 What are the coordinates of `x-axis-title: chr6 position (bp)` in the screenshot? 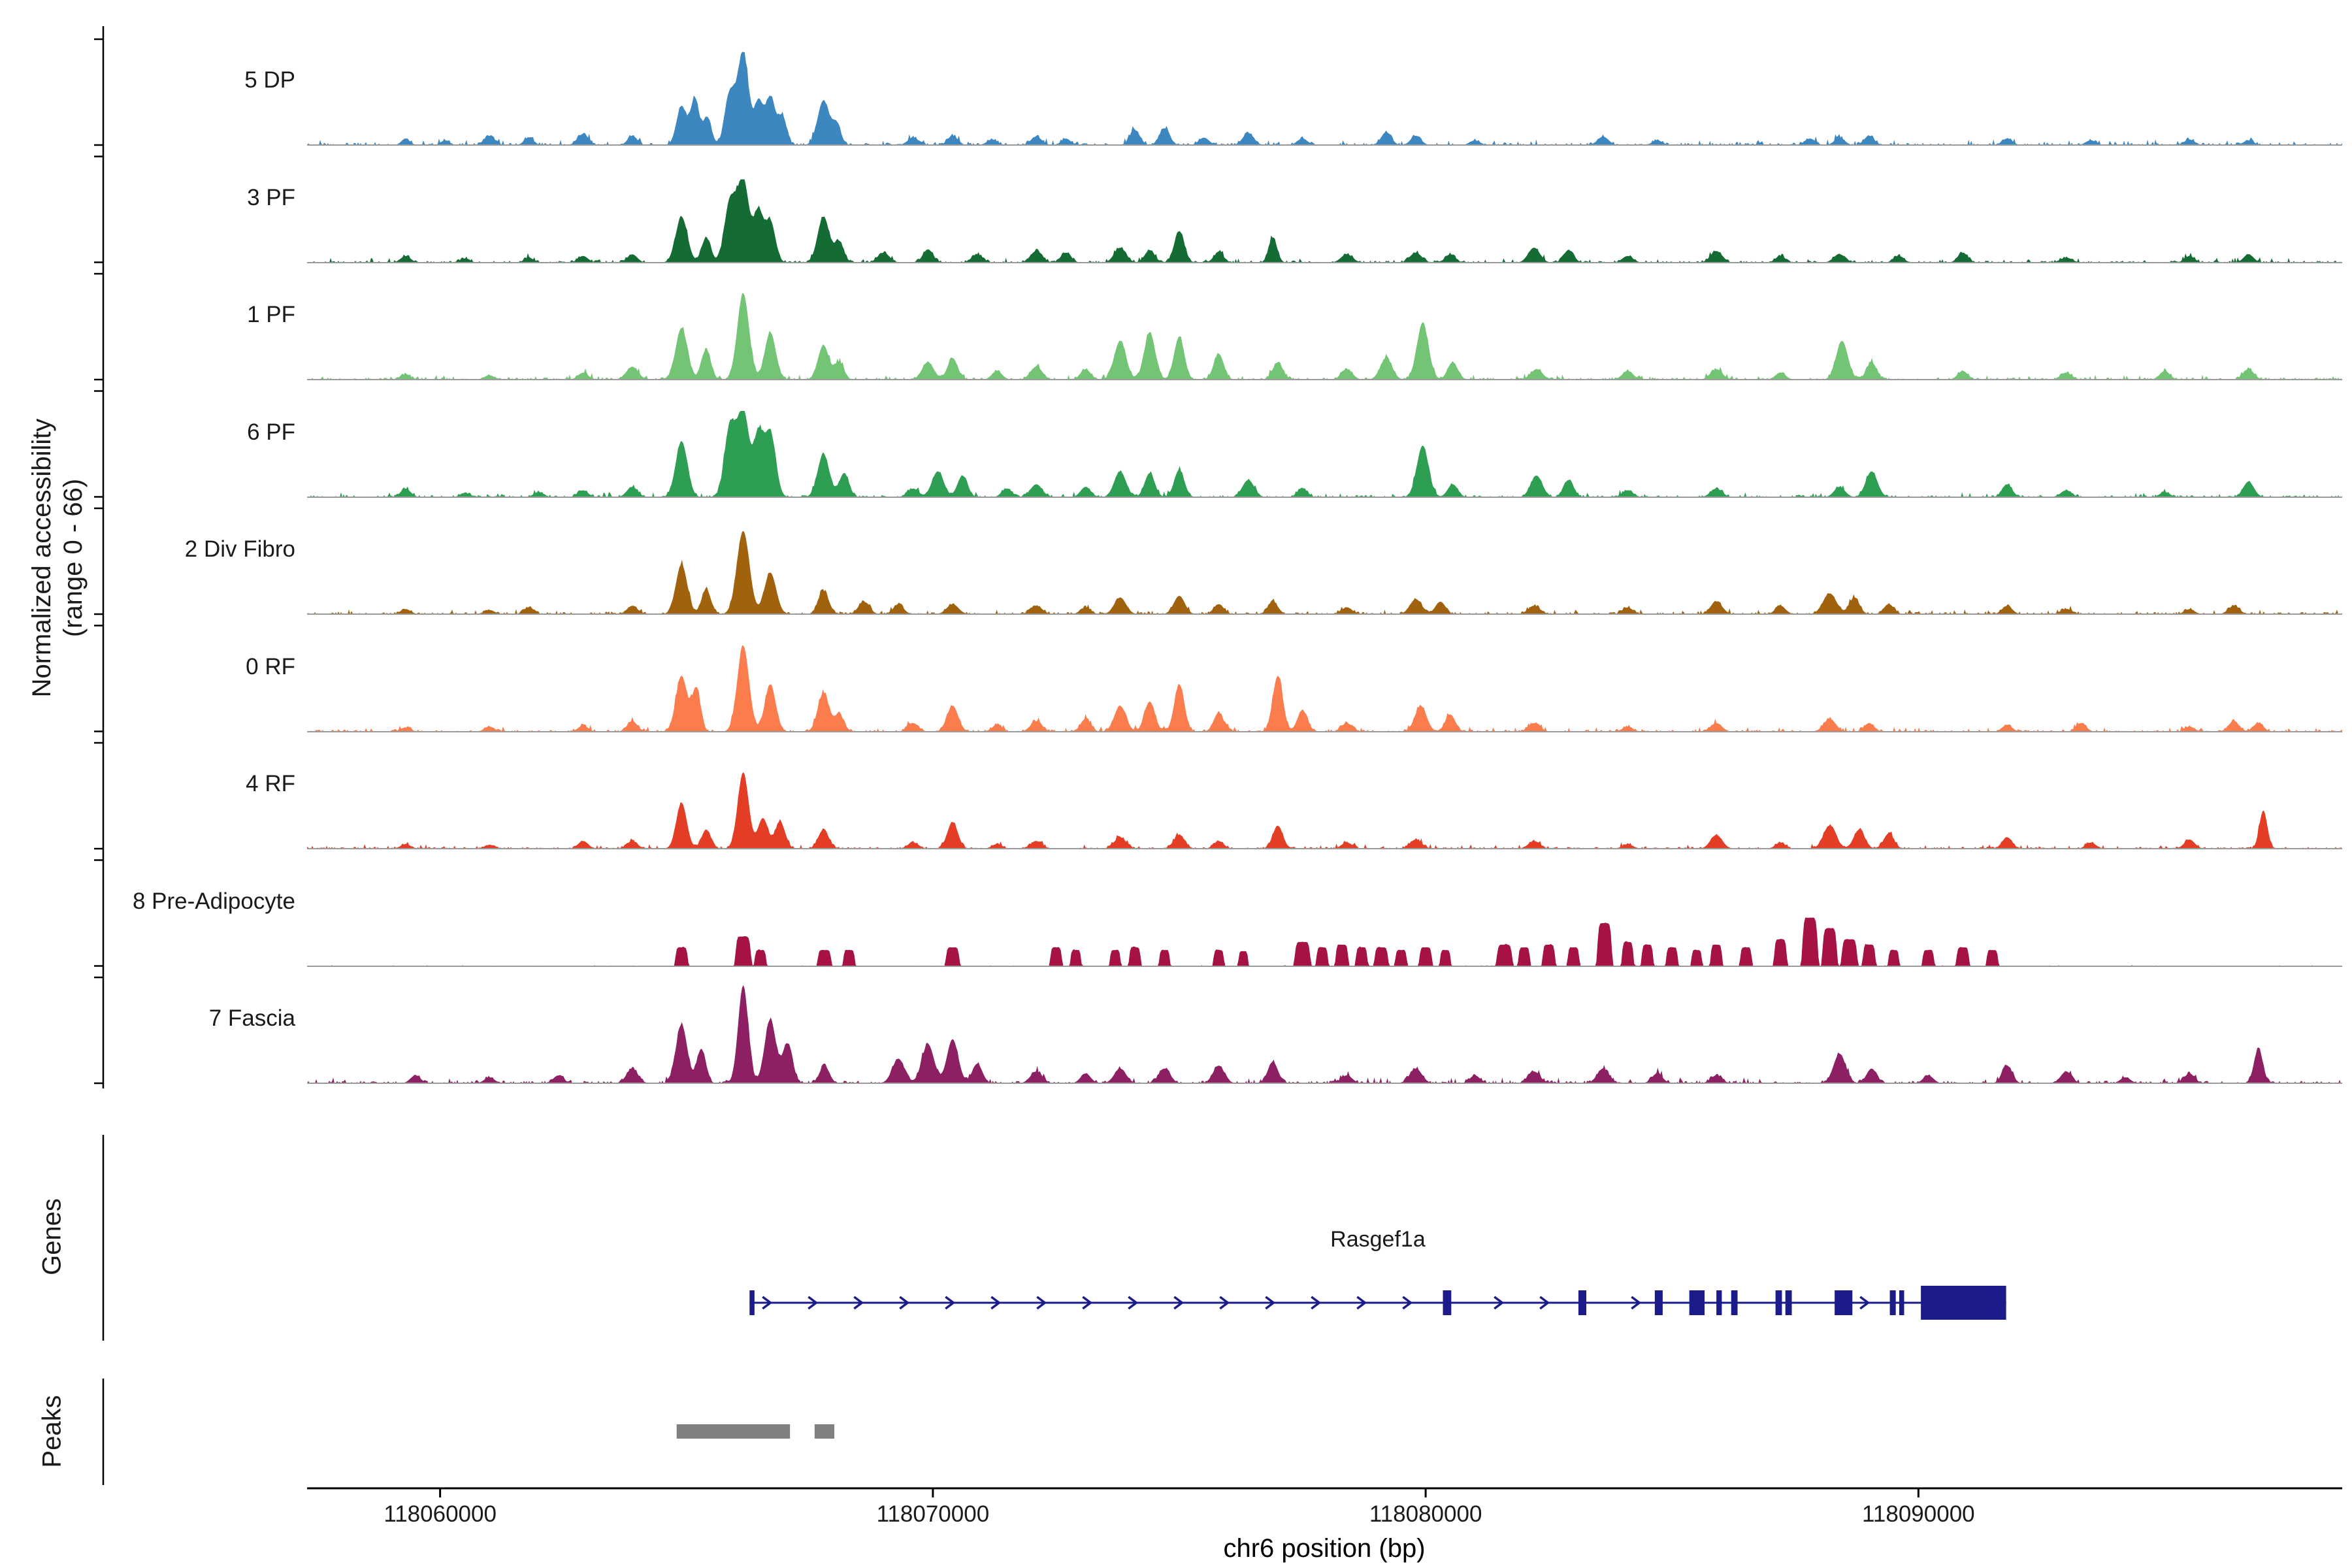 It's located at (1324, 1548).